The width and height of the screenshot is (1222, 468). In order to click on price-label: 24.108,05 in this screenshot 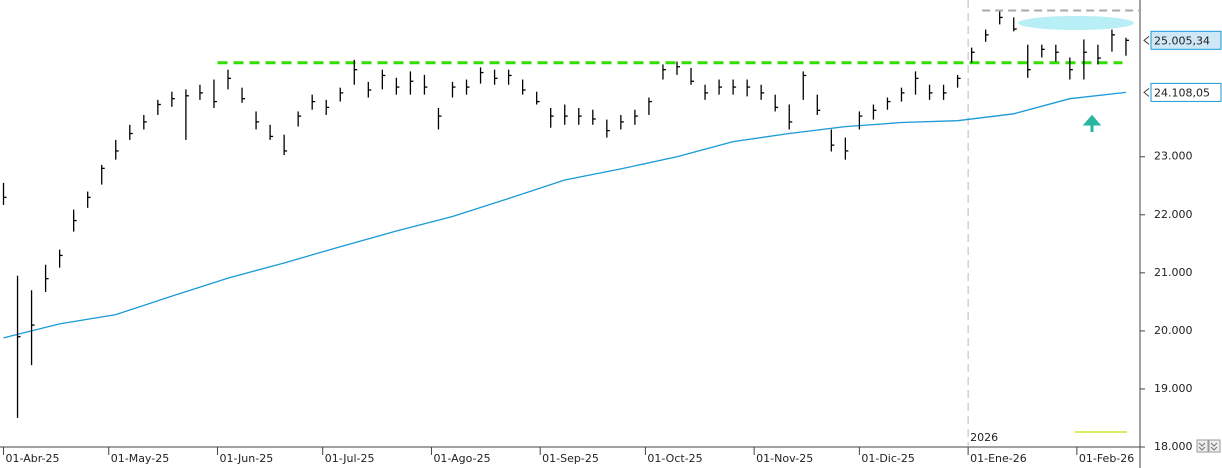, I will do `click(1182, 92)`.